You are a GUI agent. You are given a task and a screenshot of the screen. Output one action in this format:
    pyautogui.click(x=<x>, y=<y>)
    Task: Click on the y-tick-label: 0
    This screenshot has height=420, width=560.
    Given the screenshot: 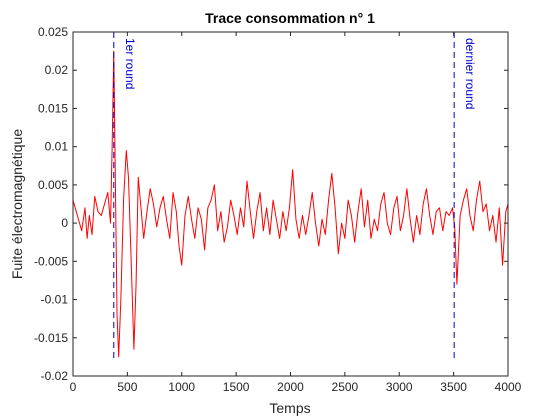 What is the action you would take?
    pyautogui.click(x=64, y=223)
    